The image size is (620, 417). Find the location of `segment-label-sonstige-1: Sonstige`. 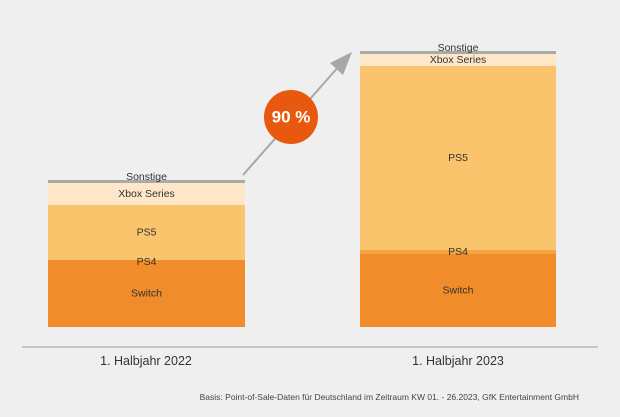

segment-label-sonstige-1: Sonstige is located at coordinates (458, 48).